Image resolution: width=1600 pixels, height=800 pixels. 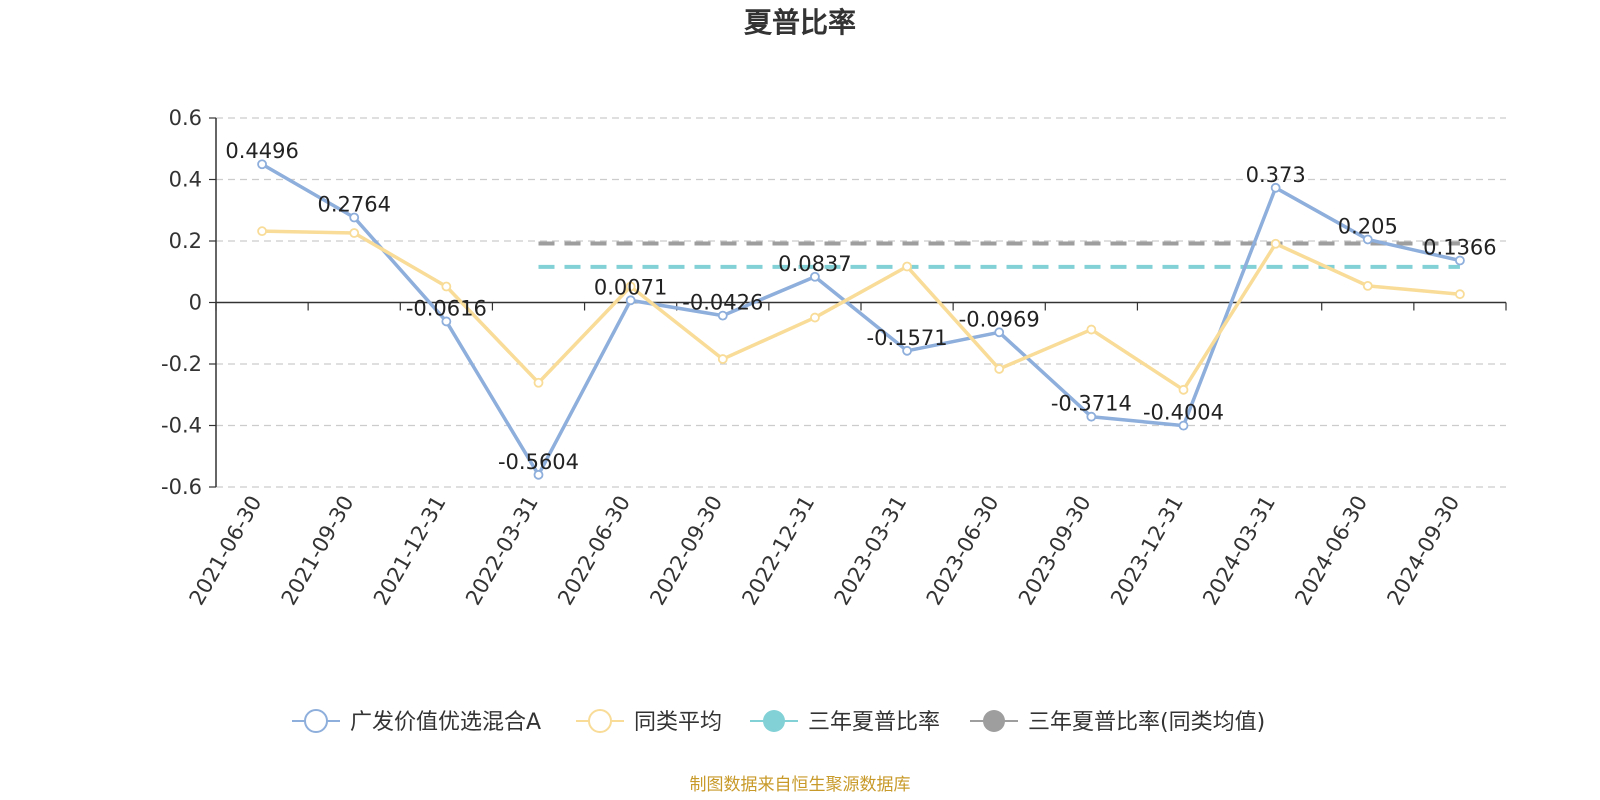 I want to click on data-label: -0.3714, so click(x=1091, y=404).